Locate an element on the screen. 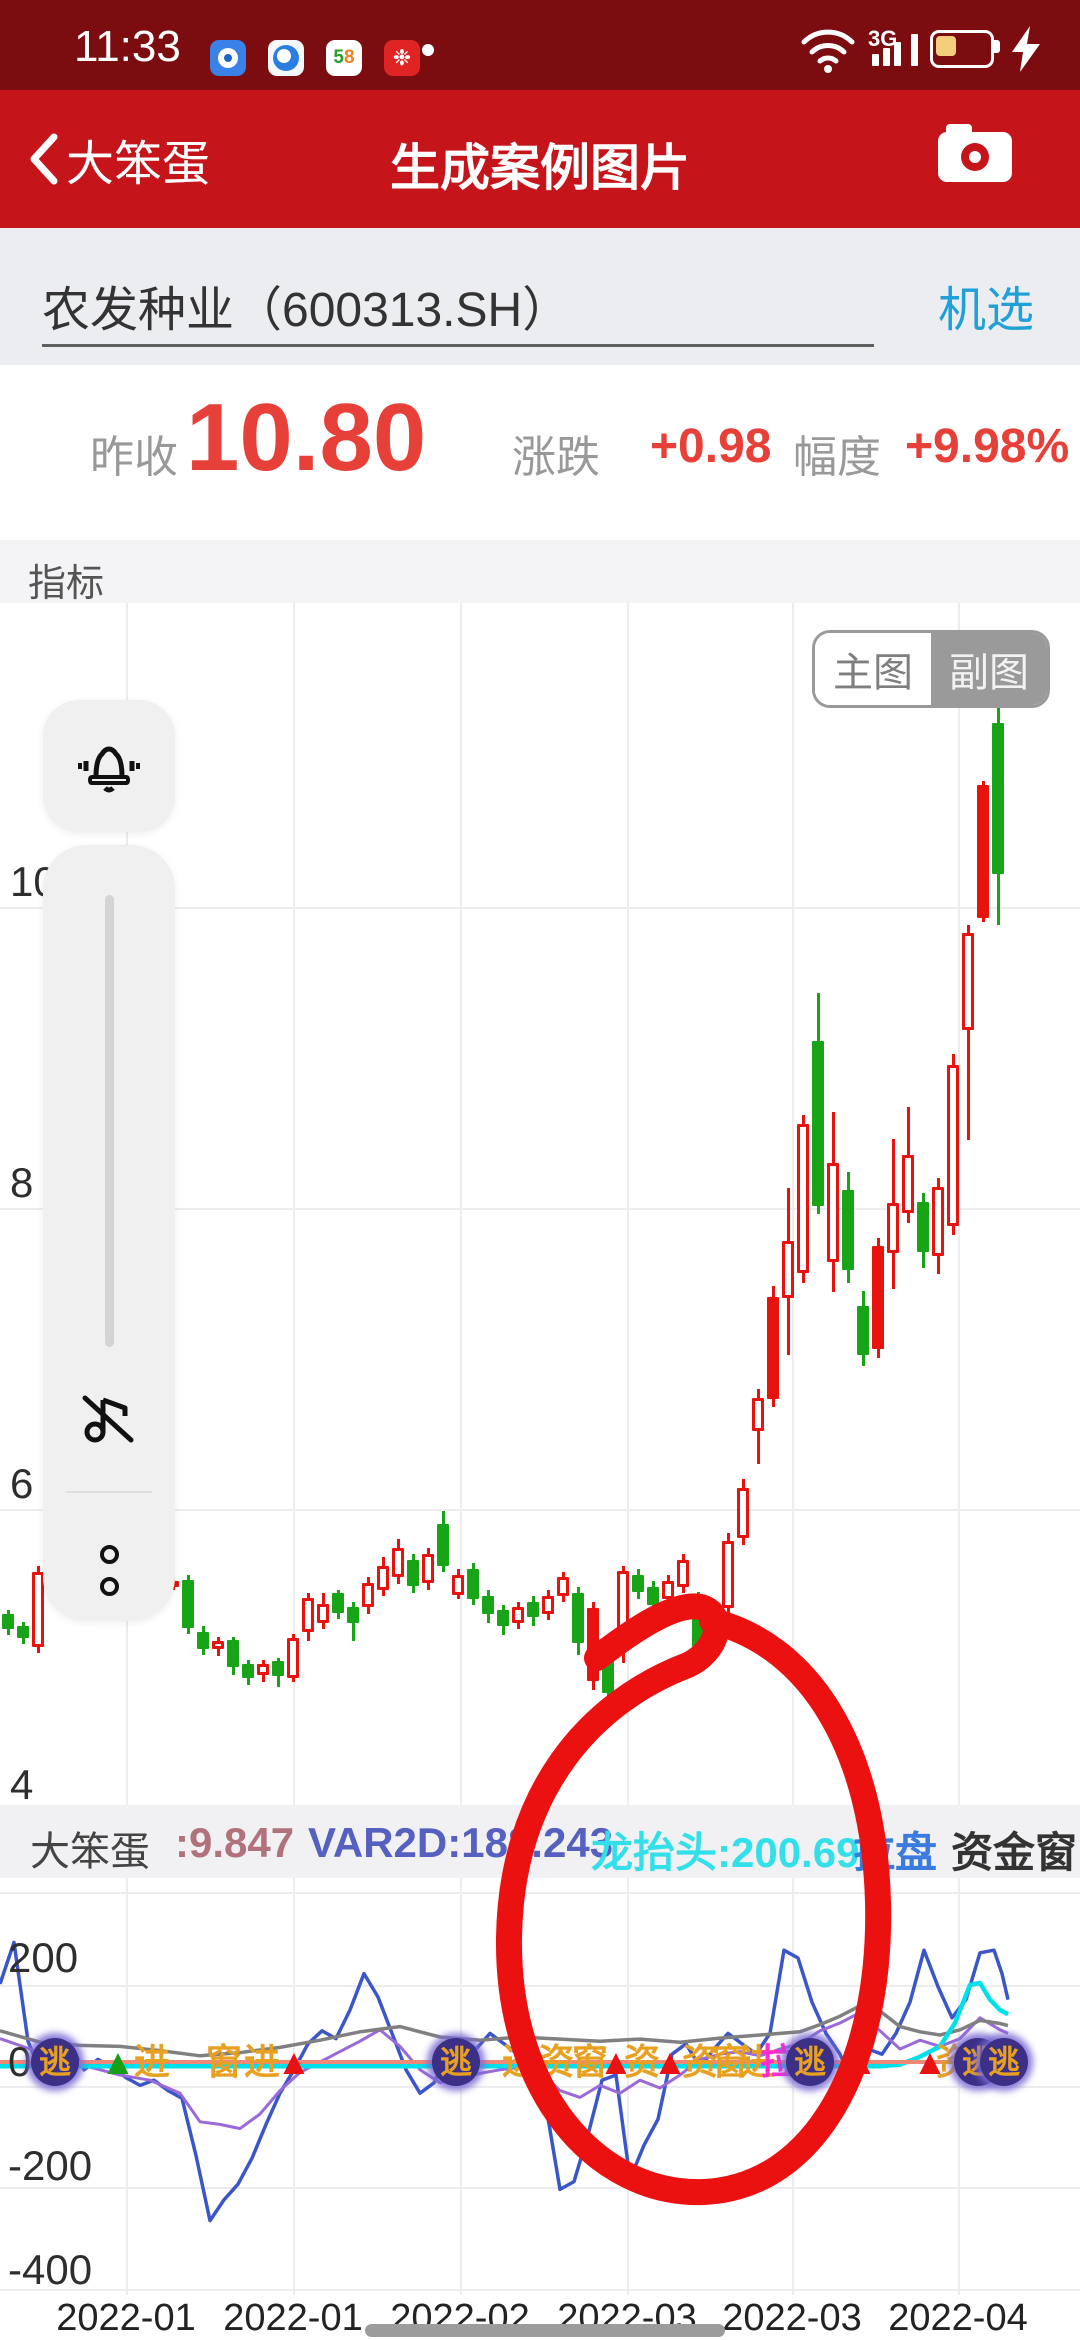 The width and height of the screenshot is (1080, 2340). back-chevron-icon is located at coordinates (44, 159).